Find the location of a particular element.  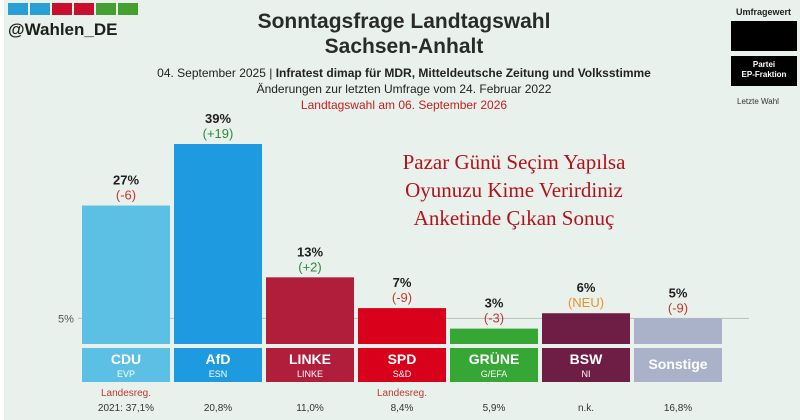

faction-name: NI is located at coordinates (586, 374).